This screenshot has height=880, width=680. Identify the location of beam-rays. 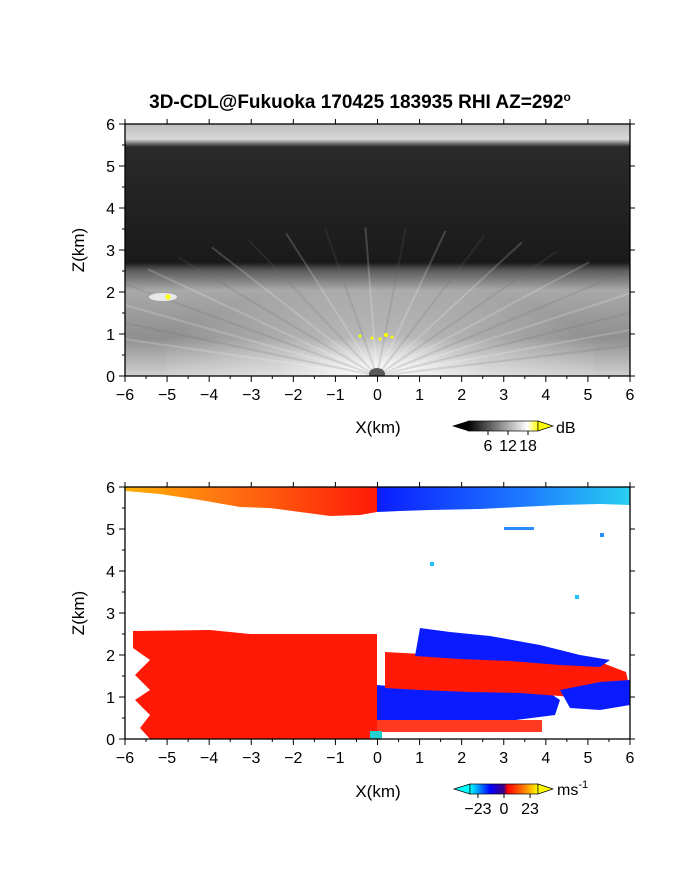
(377, 301).